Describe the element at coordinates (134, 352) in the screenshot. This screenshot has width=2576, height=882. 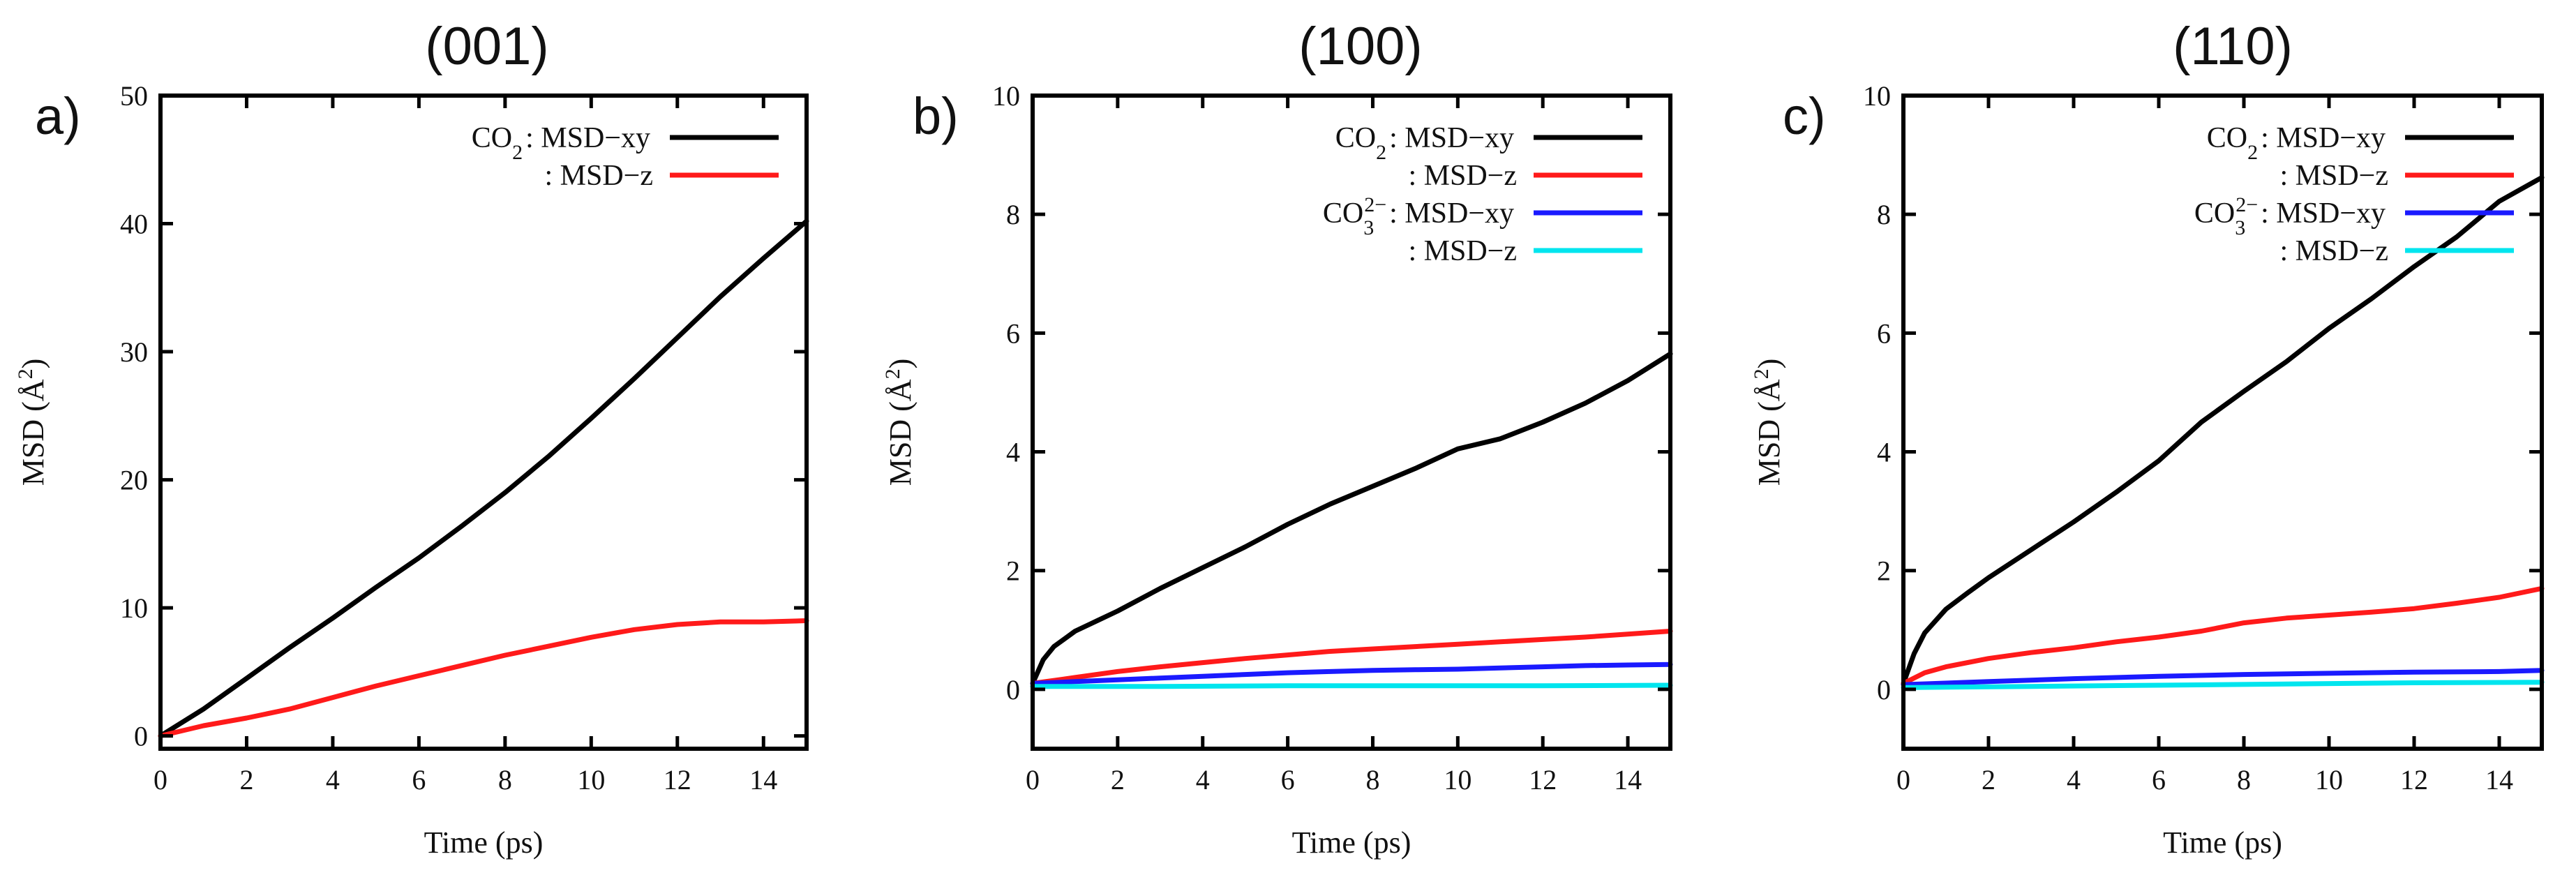
I see `y-tick-label: 30` at that location.